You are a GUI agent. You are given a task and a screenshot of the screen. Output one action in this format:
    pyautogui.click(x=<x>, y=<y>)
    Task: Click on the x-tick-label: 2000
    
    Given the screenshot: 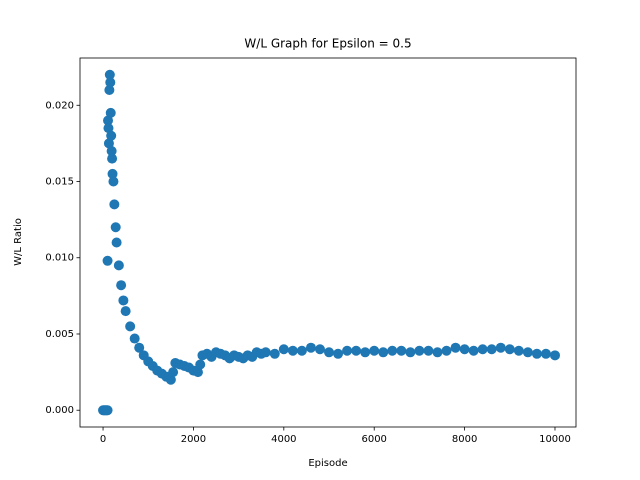 What is the action you would take?
    pyautogui.click(x=193, y=439)
    